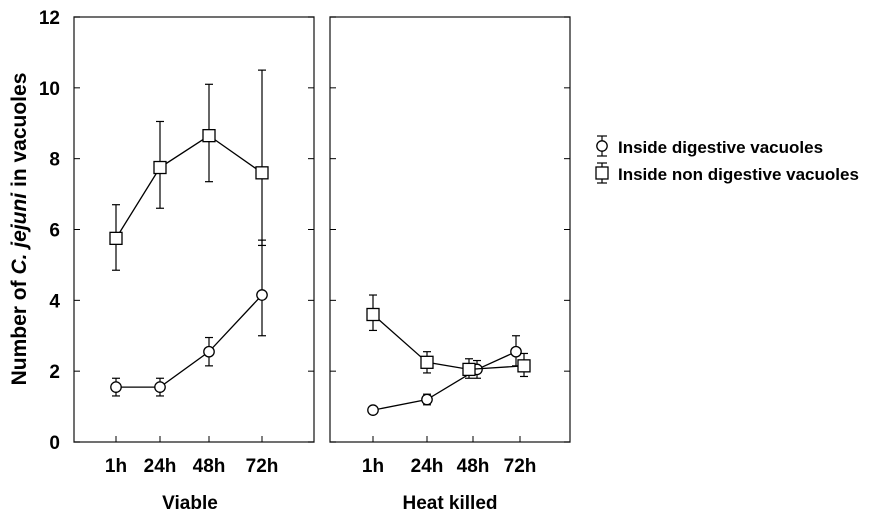 The image size is (891, 516). What do you see at coordinates (320, 456) in the screenshot?
I see `x-axis: 1h 24h 48h 72h 1h 24h 48h 72h` at bounding box center [320, 456].